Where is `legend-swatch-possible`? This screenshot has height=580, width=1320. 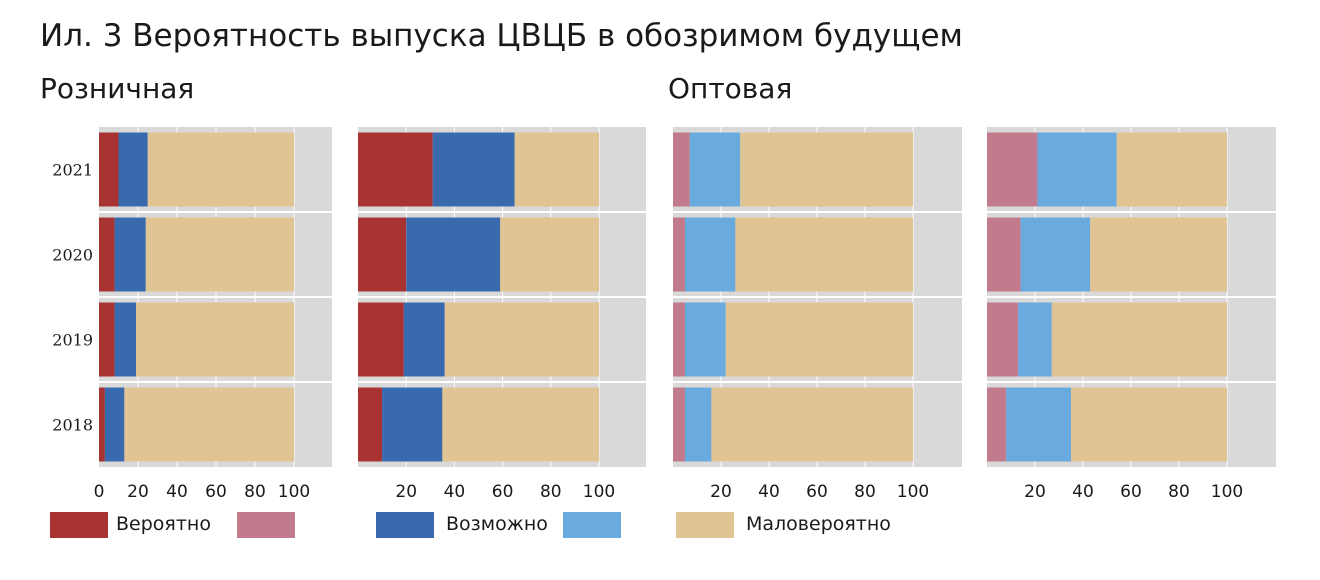 legend-swatch-possible is located at coordinates (405, 525).